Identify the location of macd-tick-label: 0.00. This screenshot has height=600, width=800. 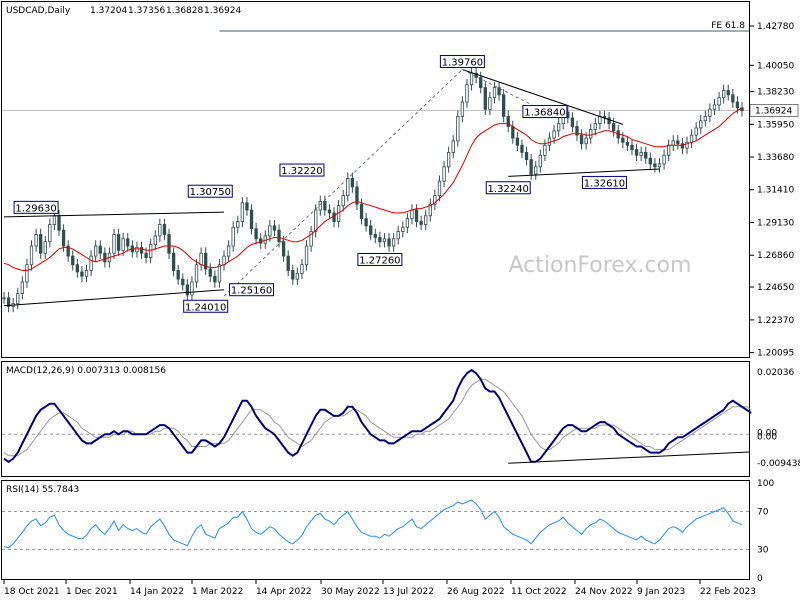
(767, 437).